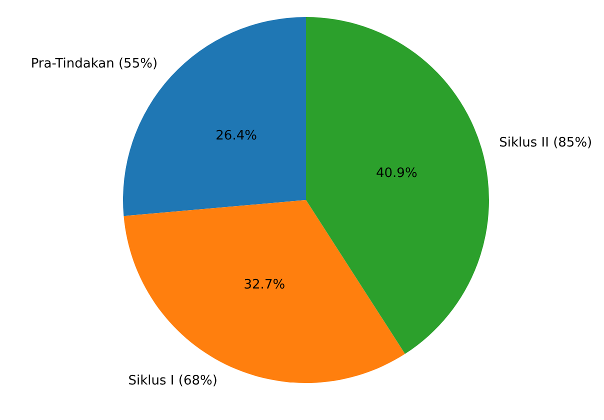  What do you see at coordinates (94, 64) in the screenshot?
I see `slice-label: Pra-Tindakan (55%)` at bounding box center [94, 64].